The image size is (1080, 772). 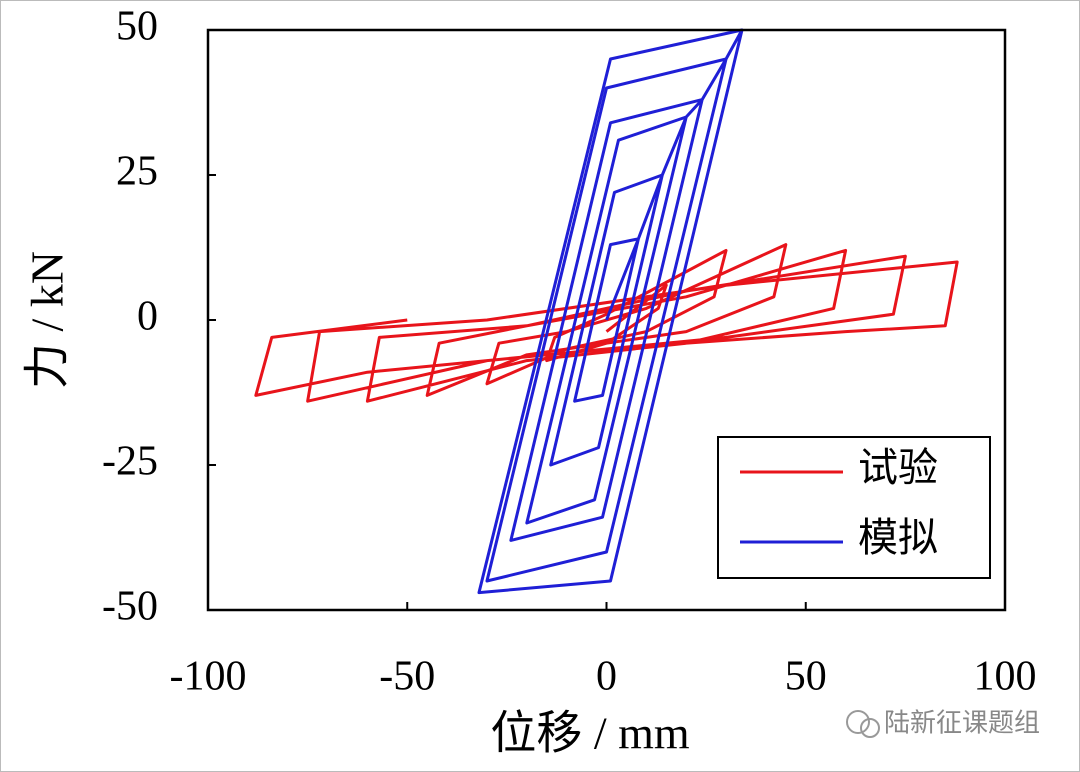 I want to click on y-tick-label: -25, so click(x=130, y=462).